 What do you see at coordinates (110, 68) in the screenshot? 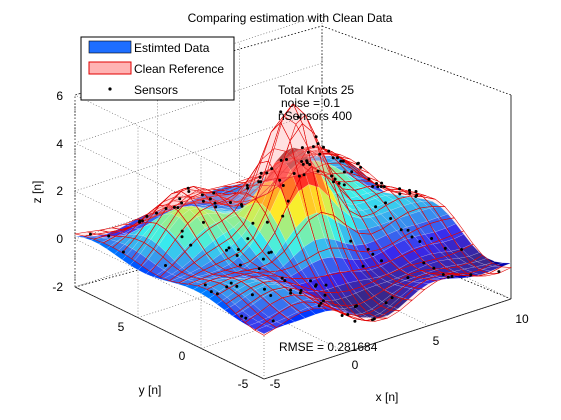
I see `legend-swatch-clean` at bounding box center [110, 68].